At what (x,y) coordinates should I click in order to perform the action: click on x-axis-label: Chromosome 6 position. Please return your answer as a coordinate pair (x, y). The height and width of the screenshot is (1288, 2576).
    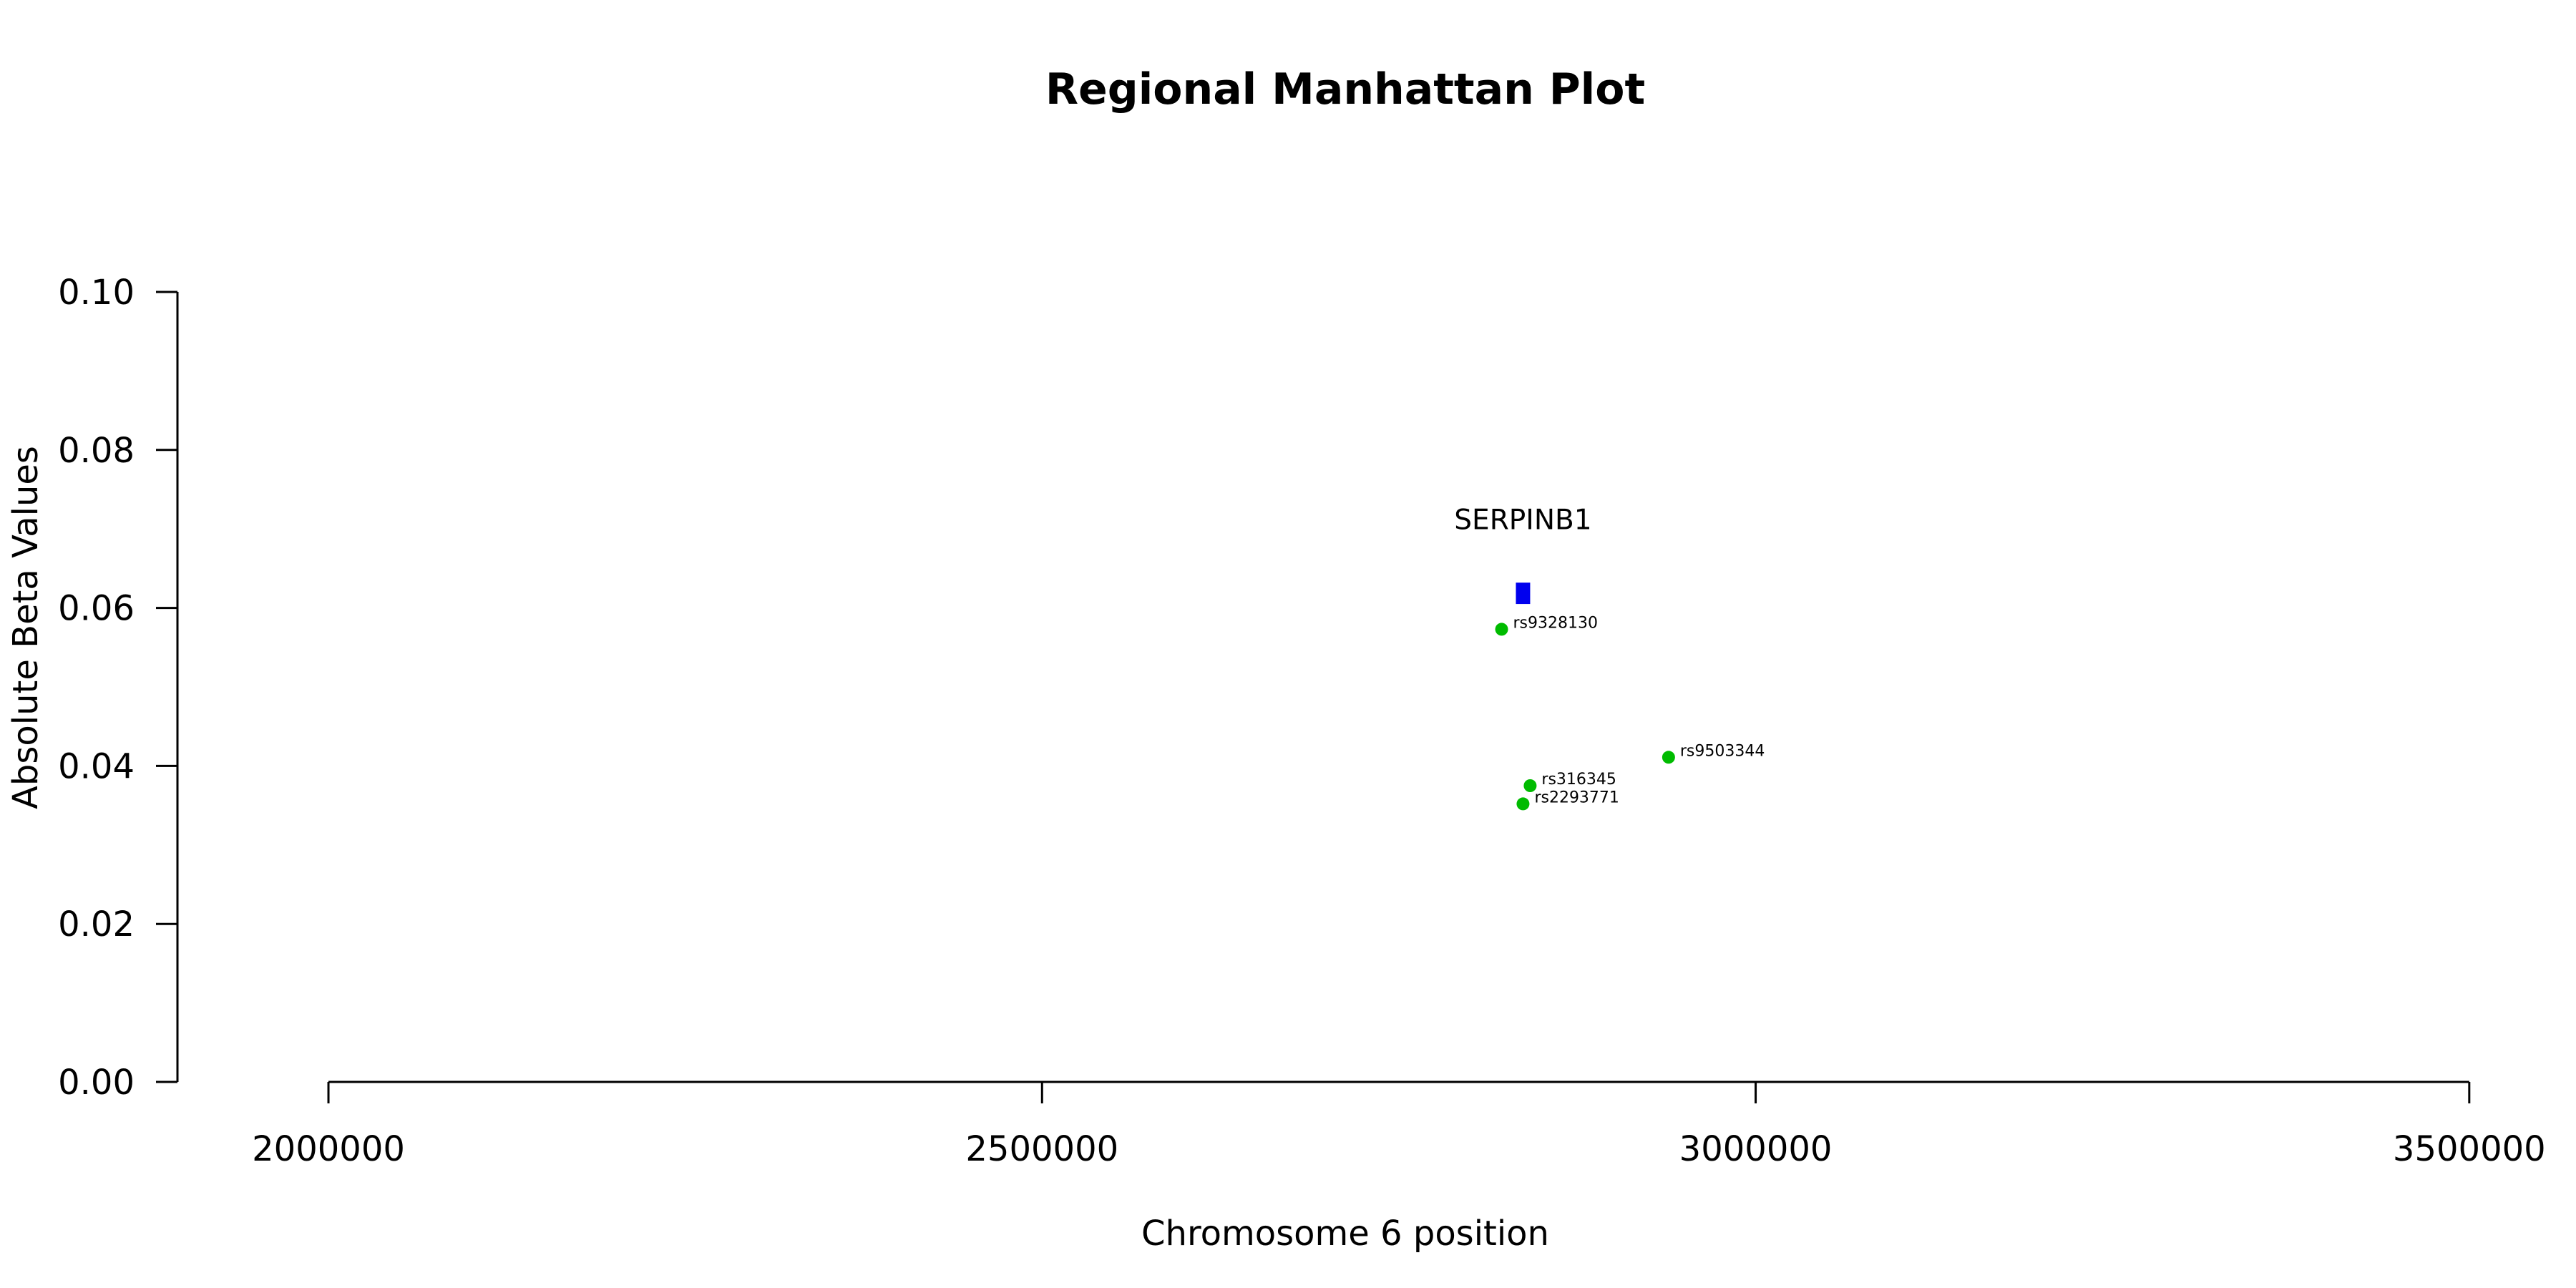
    Looking at the image, I should click on (1345, 1234).